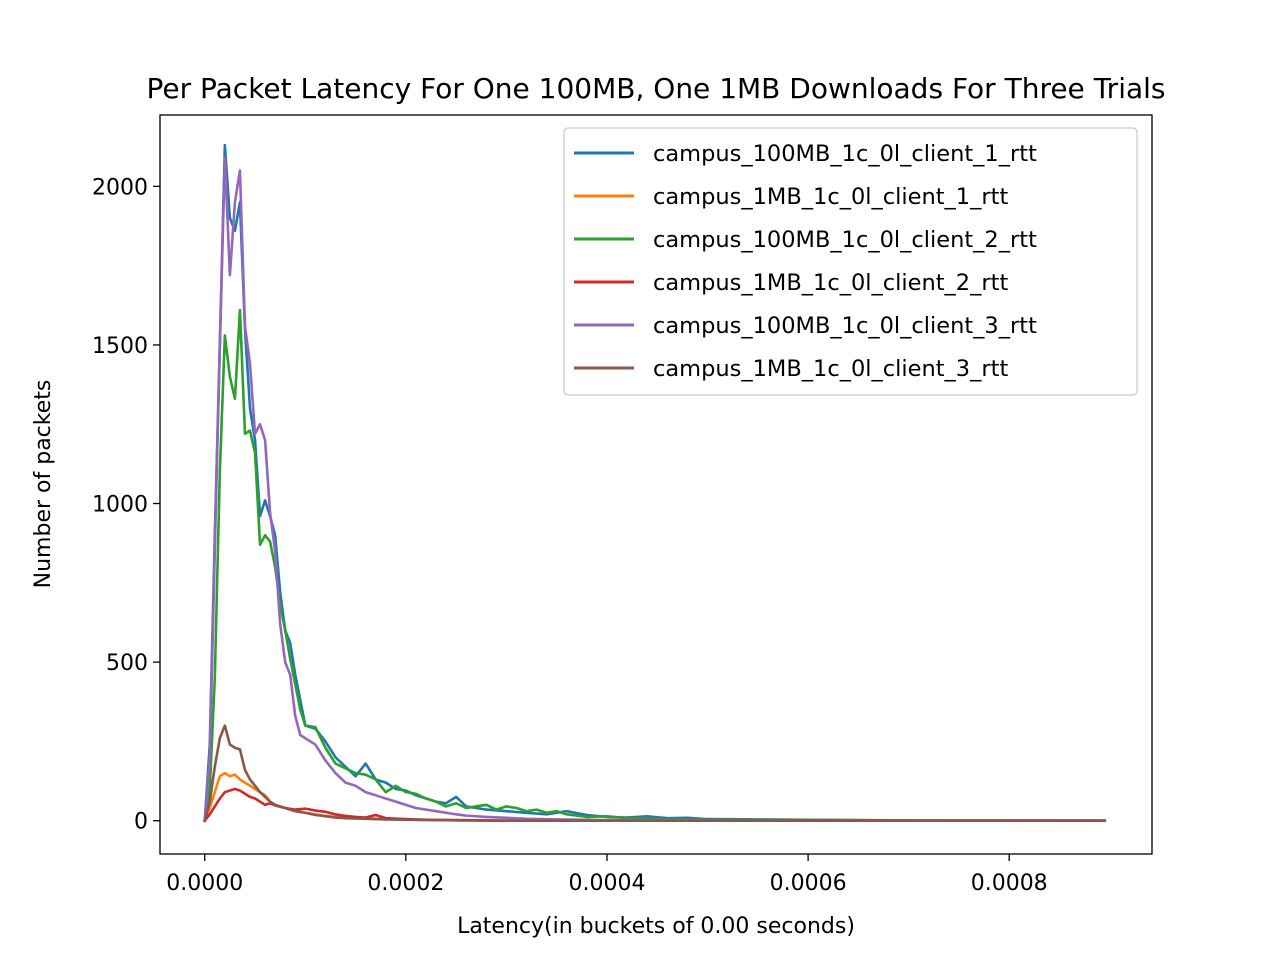  Describe the element at coordinates (830, 283) in the screenshot. I see `legend-label: campus_1MB_1c_0l_client_2_rtt` at that location.